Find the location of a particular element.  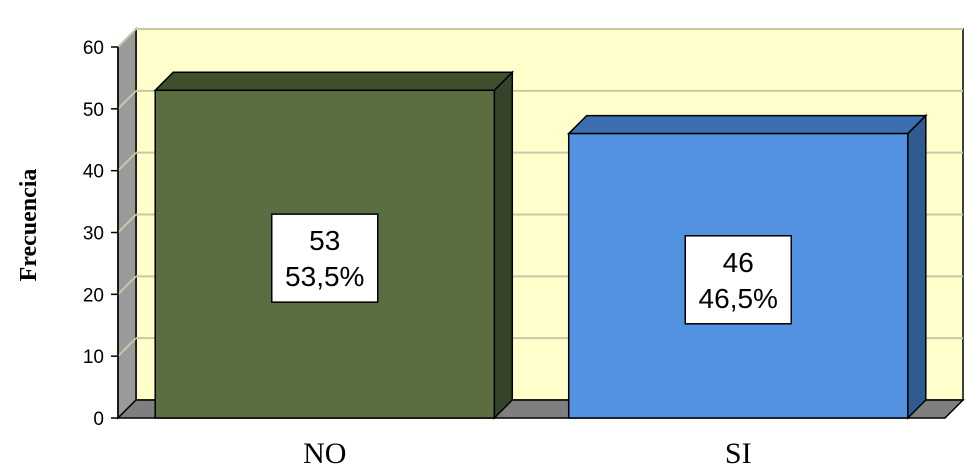

y-tick-label: 30 is located at coordinates (93, 234).